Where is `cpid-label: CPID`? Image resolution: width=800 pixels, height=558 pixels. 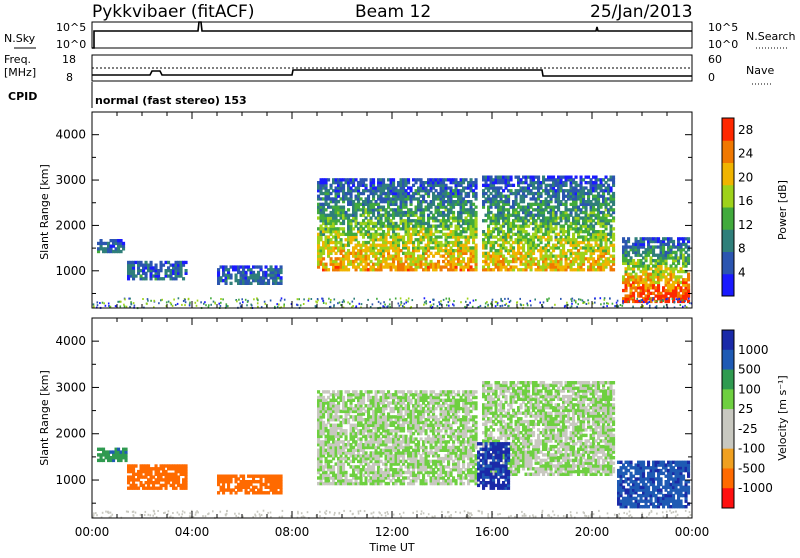 cpid-label: CPID is located at coordinates (22, 96).